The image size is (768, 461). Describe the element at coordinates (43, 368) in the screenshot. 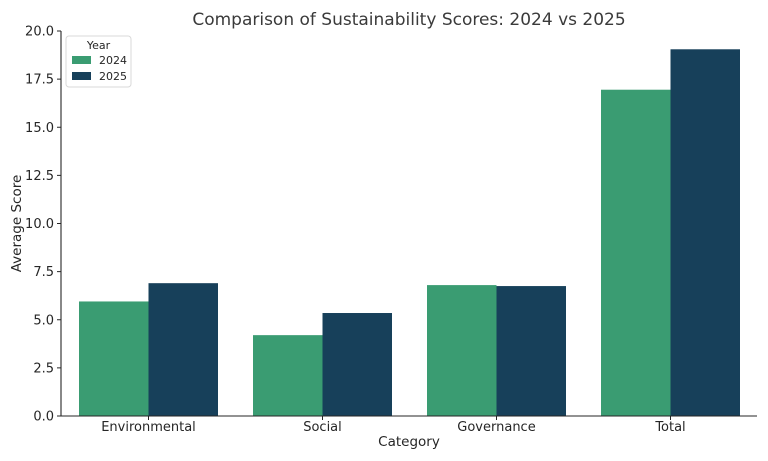

I see `y-tick-label: 2.5` at that location.